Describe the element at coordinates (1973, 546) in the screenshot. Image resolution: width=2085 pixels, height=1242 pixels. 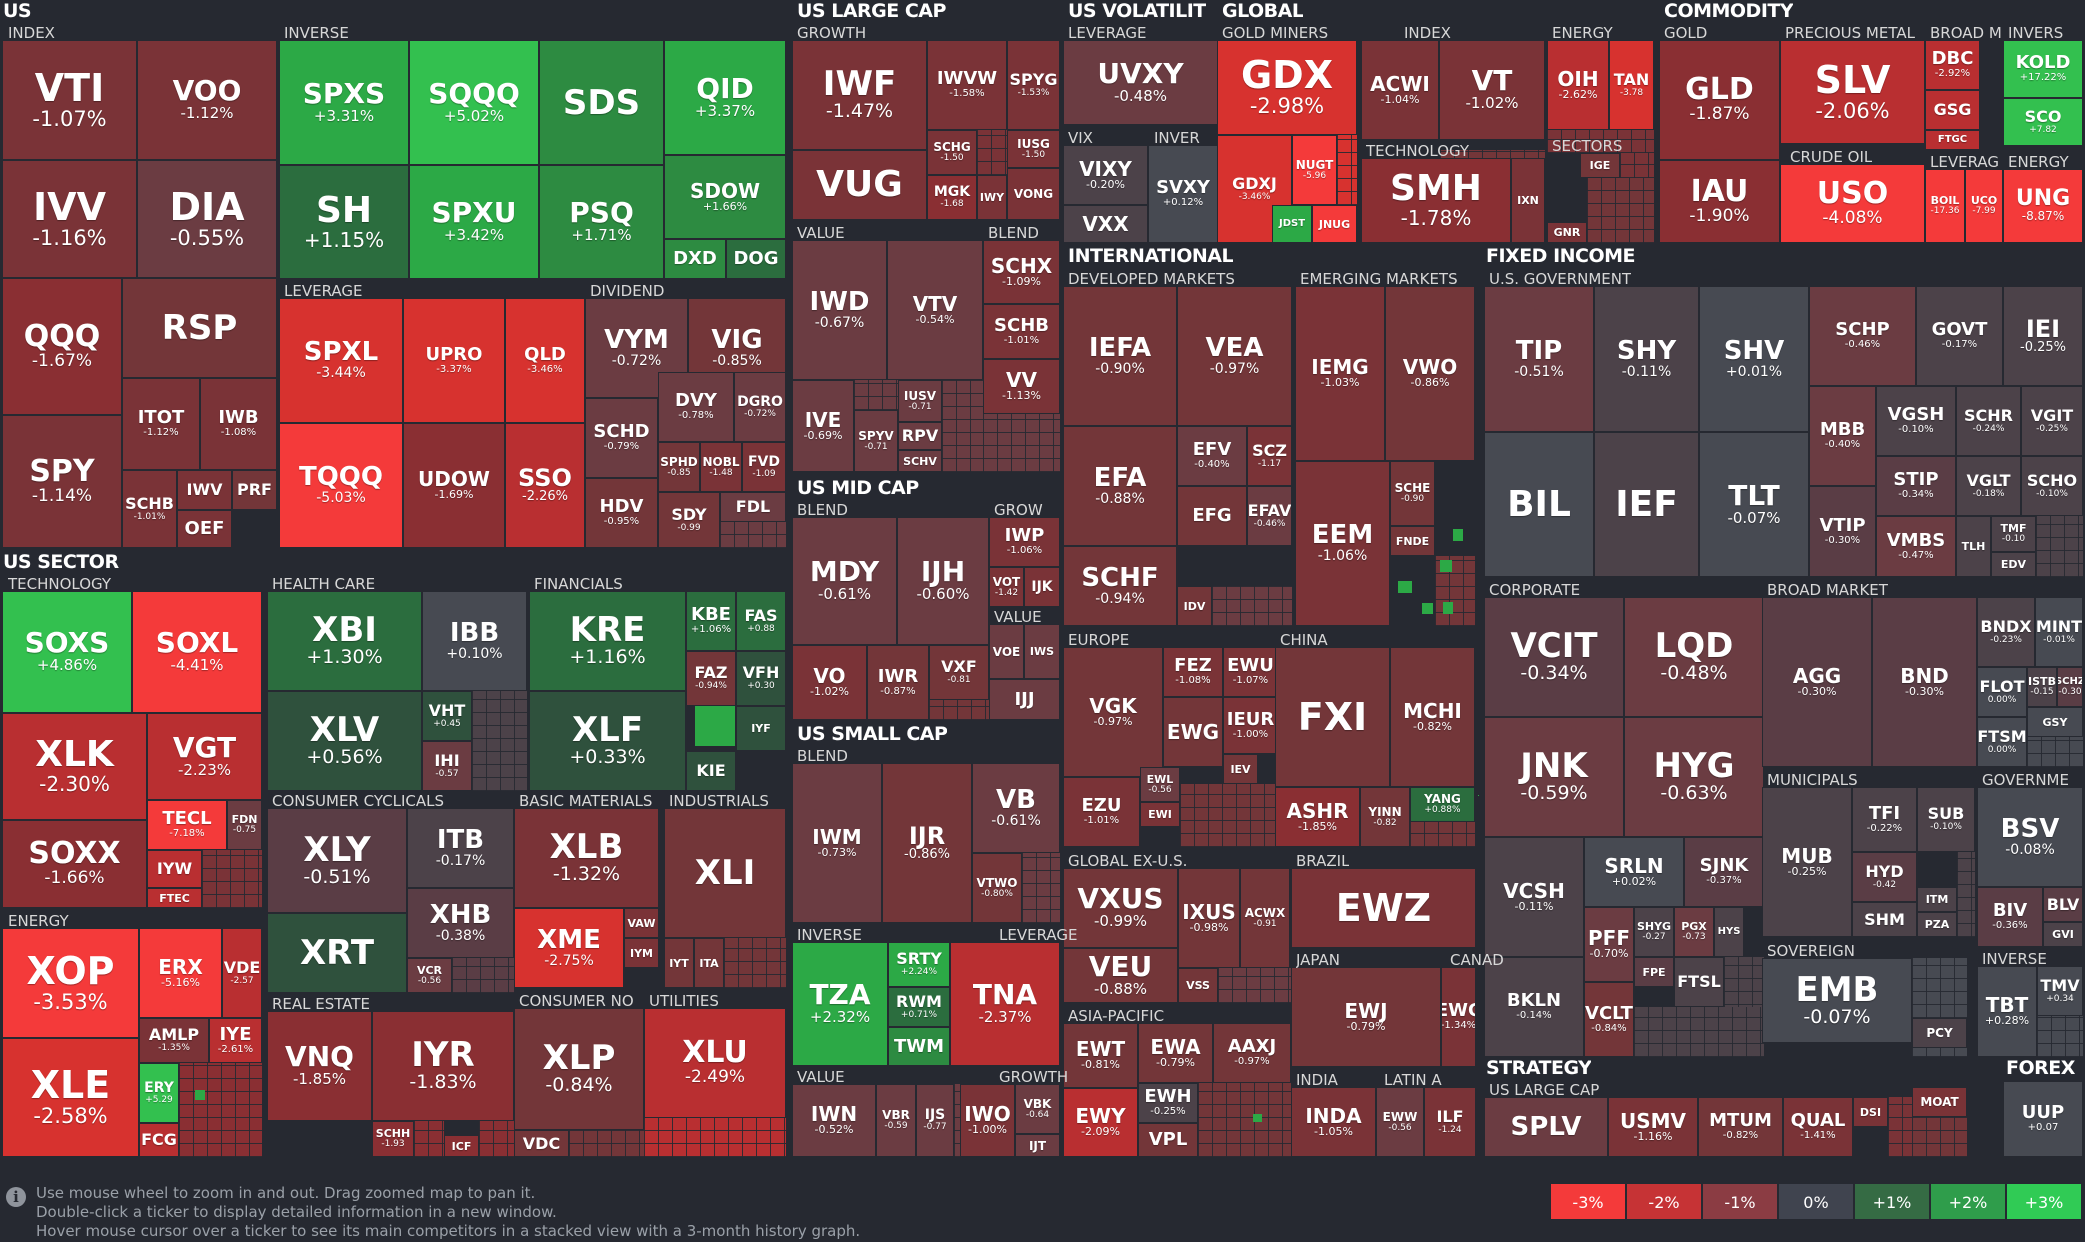
I see `ticker-tile-tlh: TLH` at that location.